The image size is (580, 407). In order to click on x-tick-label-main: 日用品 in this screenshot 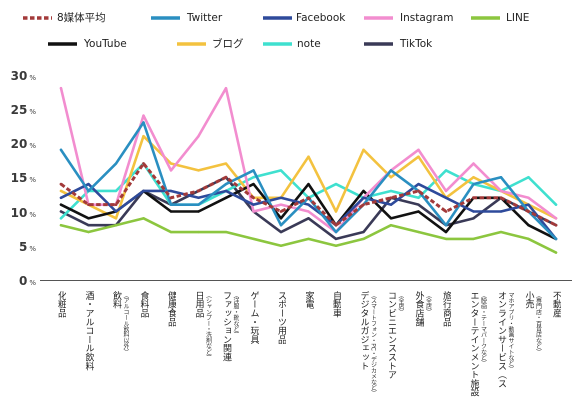, I will do `click(198, 304)`.